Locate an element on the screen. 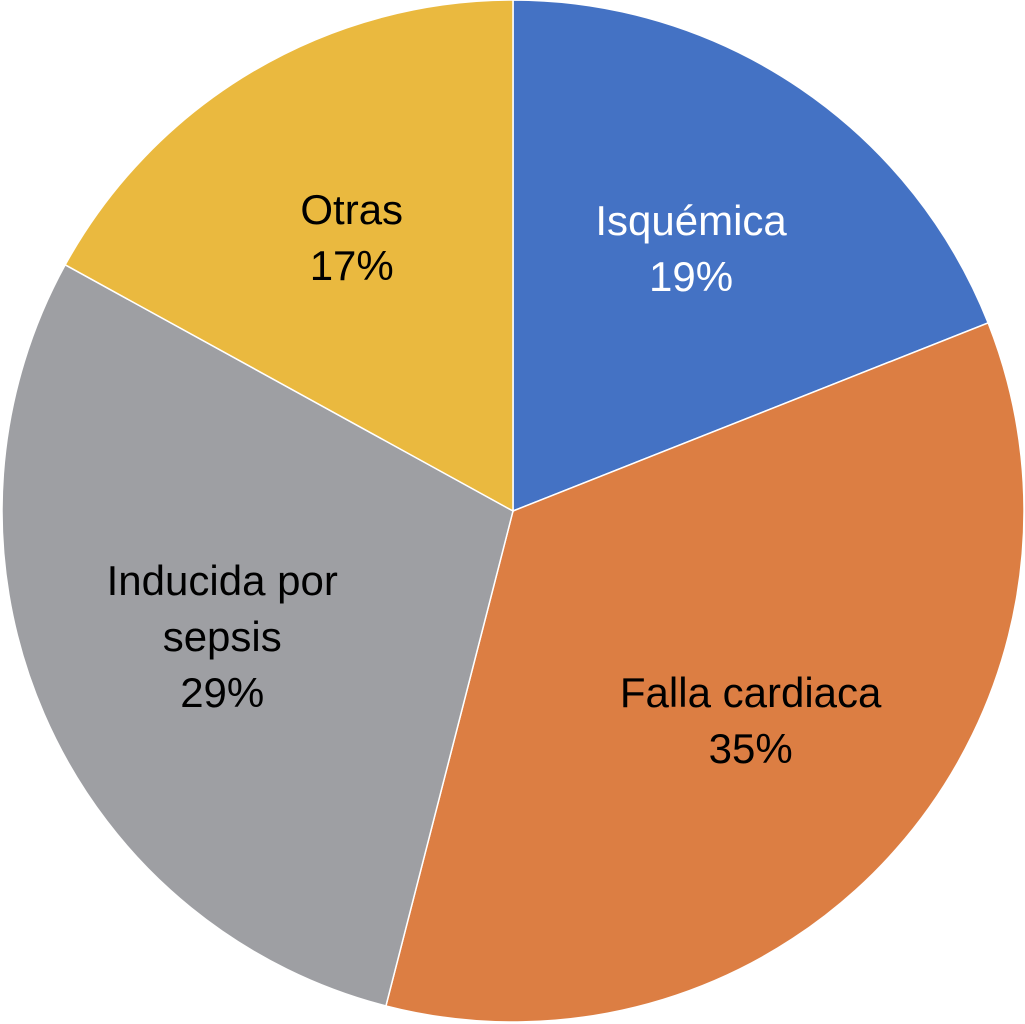 The height and width of the screenshot is (1024, 1025). slice-label: Otras 17% is located at coordinates (352, 238).